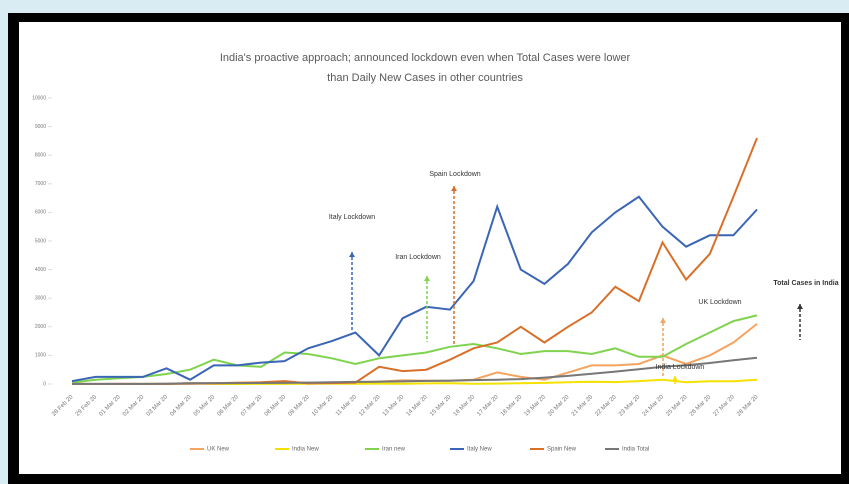 This screenshot has height=484, width=849. What do you see at coordinates (40, 299) in the screenshot?
I see `y-tick-label: 3000` at bounding box center [40, 299].